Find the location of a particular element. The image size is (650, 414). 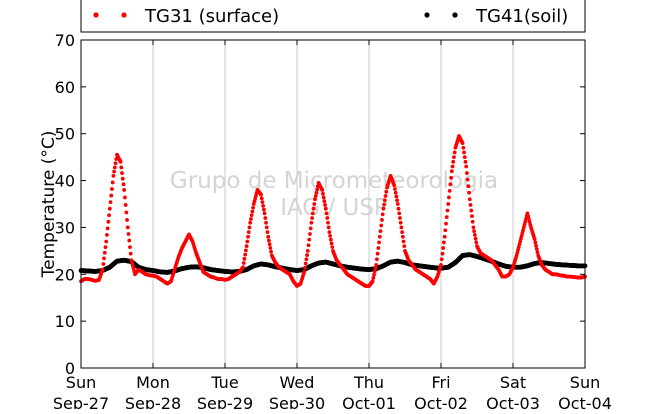

x-tick-label-date: Sep-29 is located at coordinates (225, 401).